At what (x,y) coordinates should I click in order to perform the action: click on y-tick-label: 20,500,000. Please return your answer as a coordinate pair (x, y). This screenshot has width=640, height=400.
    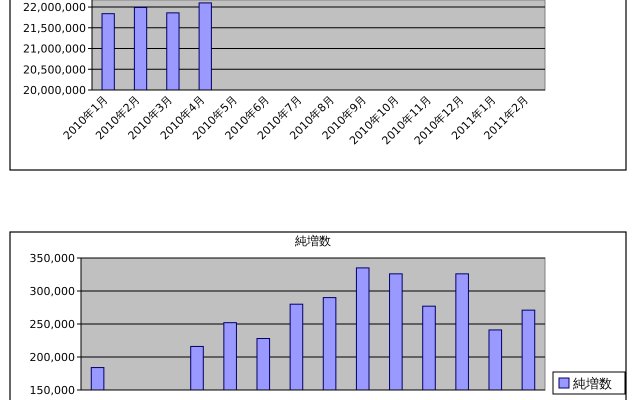
    Looking at the image, I should click on (54, 69).